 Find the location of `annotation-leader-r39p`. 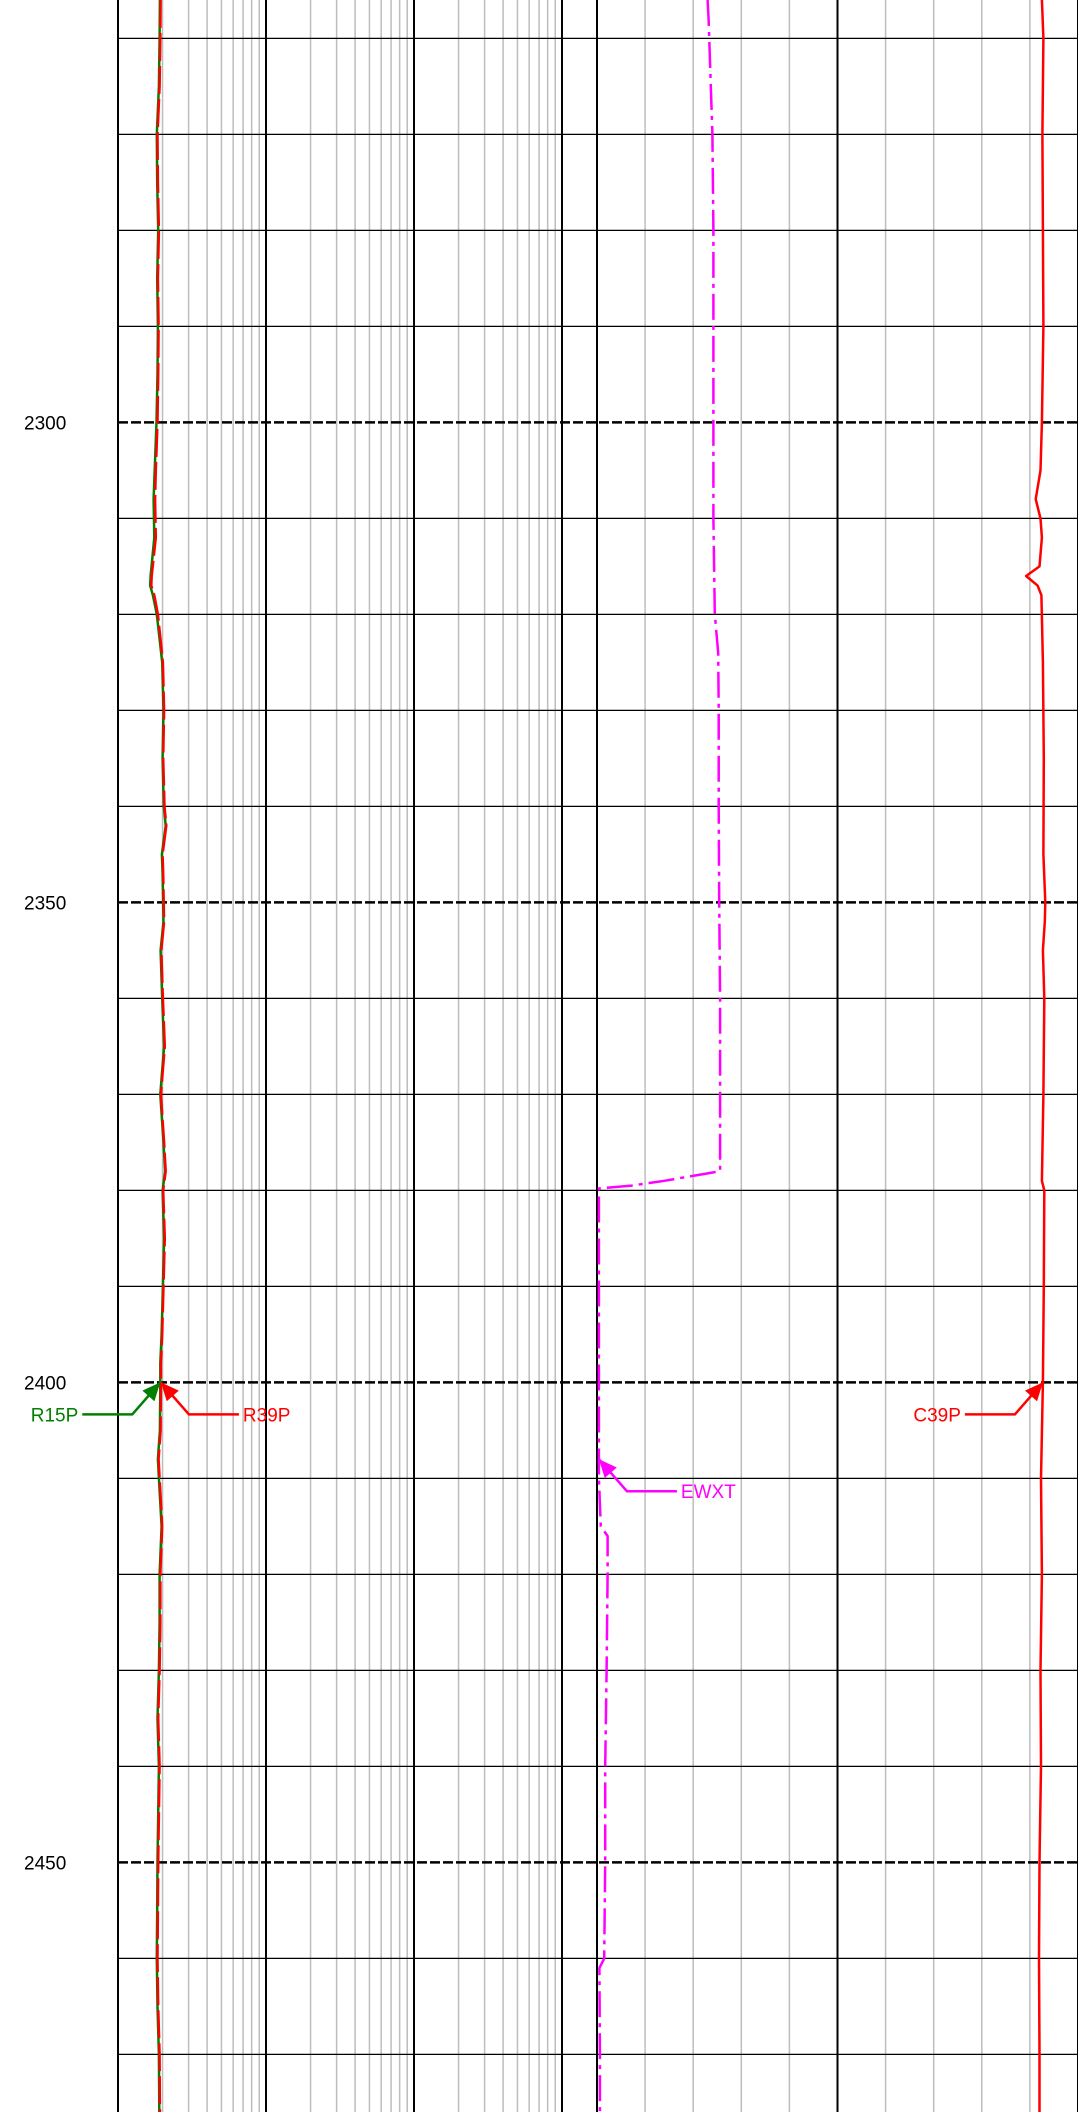

annotation-leader-r39p is located at coordinates (199, 1398).